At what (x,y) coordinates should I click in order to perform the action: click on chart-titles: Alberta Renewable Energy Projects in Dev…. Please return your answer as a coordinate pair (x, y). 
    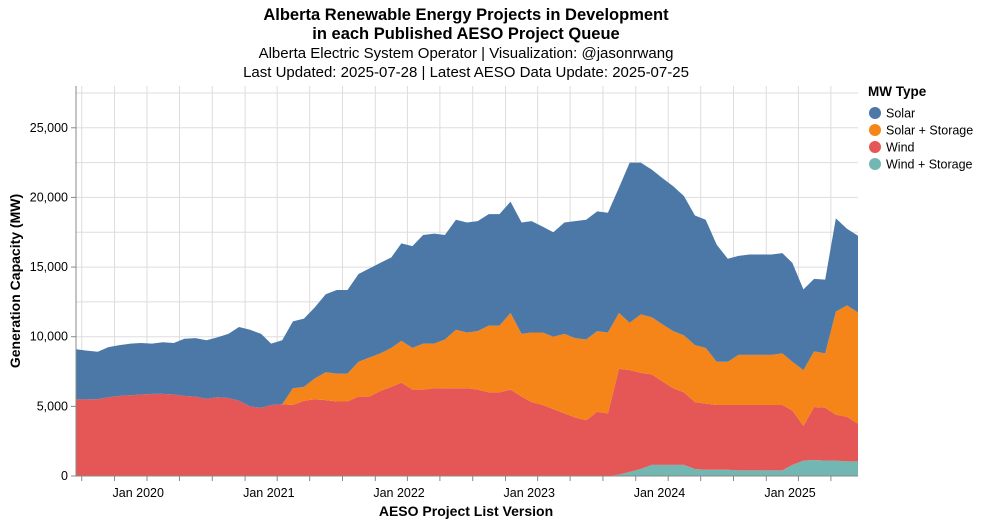
    Looking at the image, I should click on (466, 43).